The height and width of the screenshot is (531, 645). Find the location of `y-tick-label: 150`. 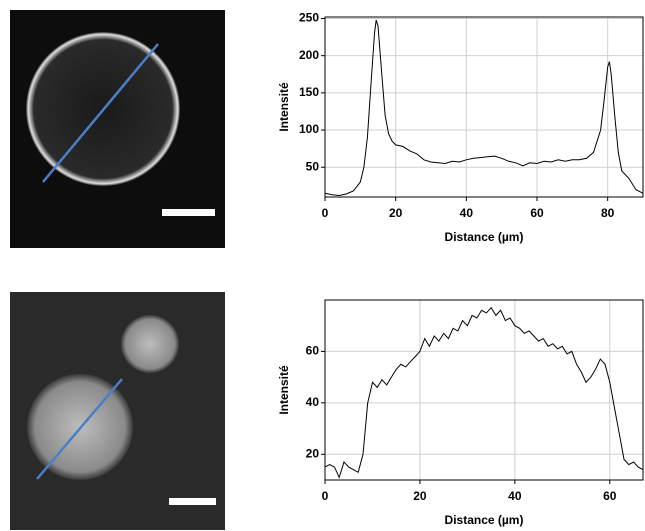

y-tick-label: 150 is located at coordinates (309, 92).